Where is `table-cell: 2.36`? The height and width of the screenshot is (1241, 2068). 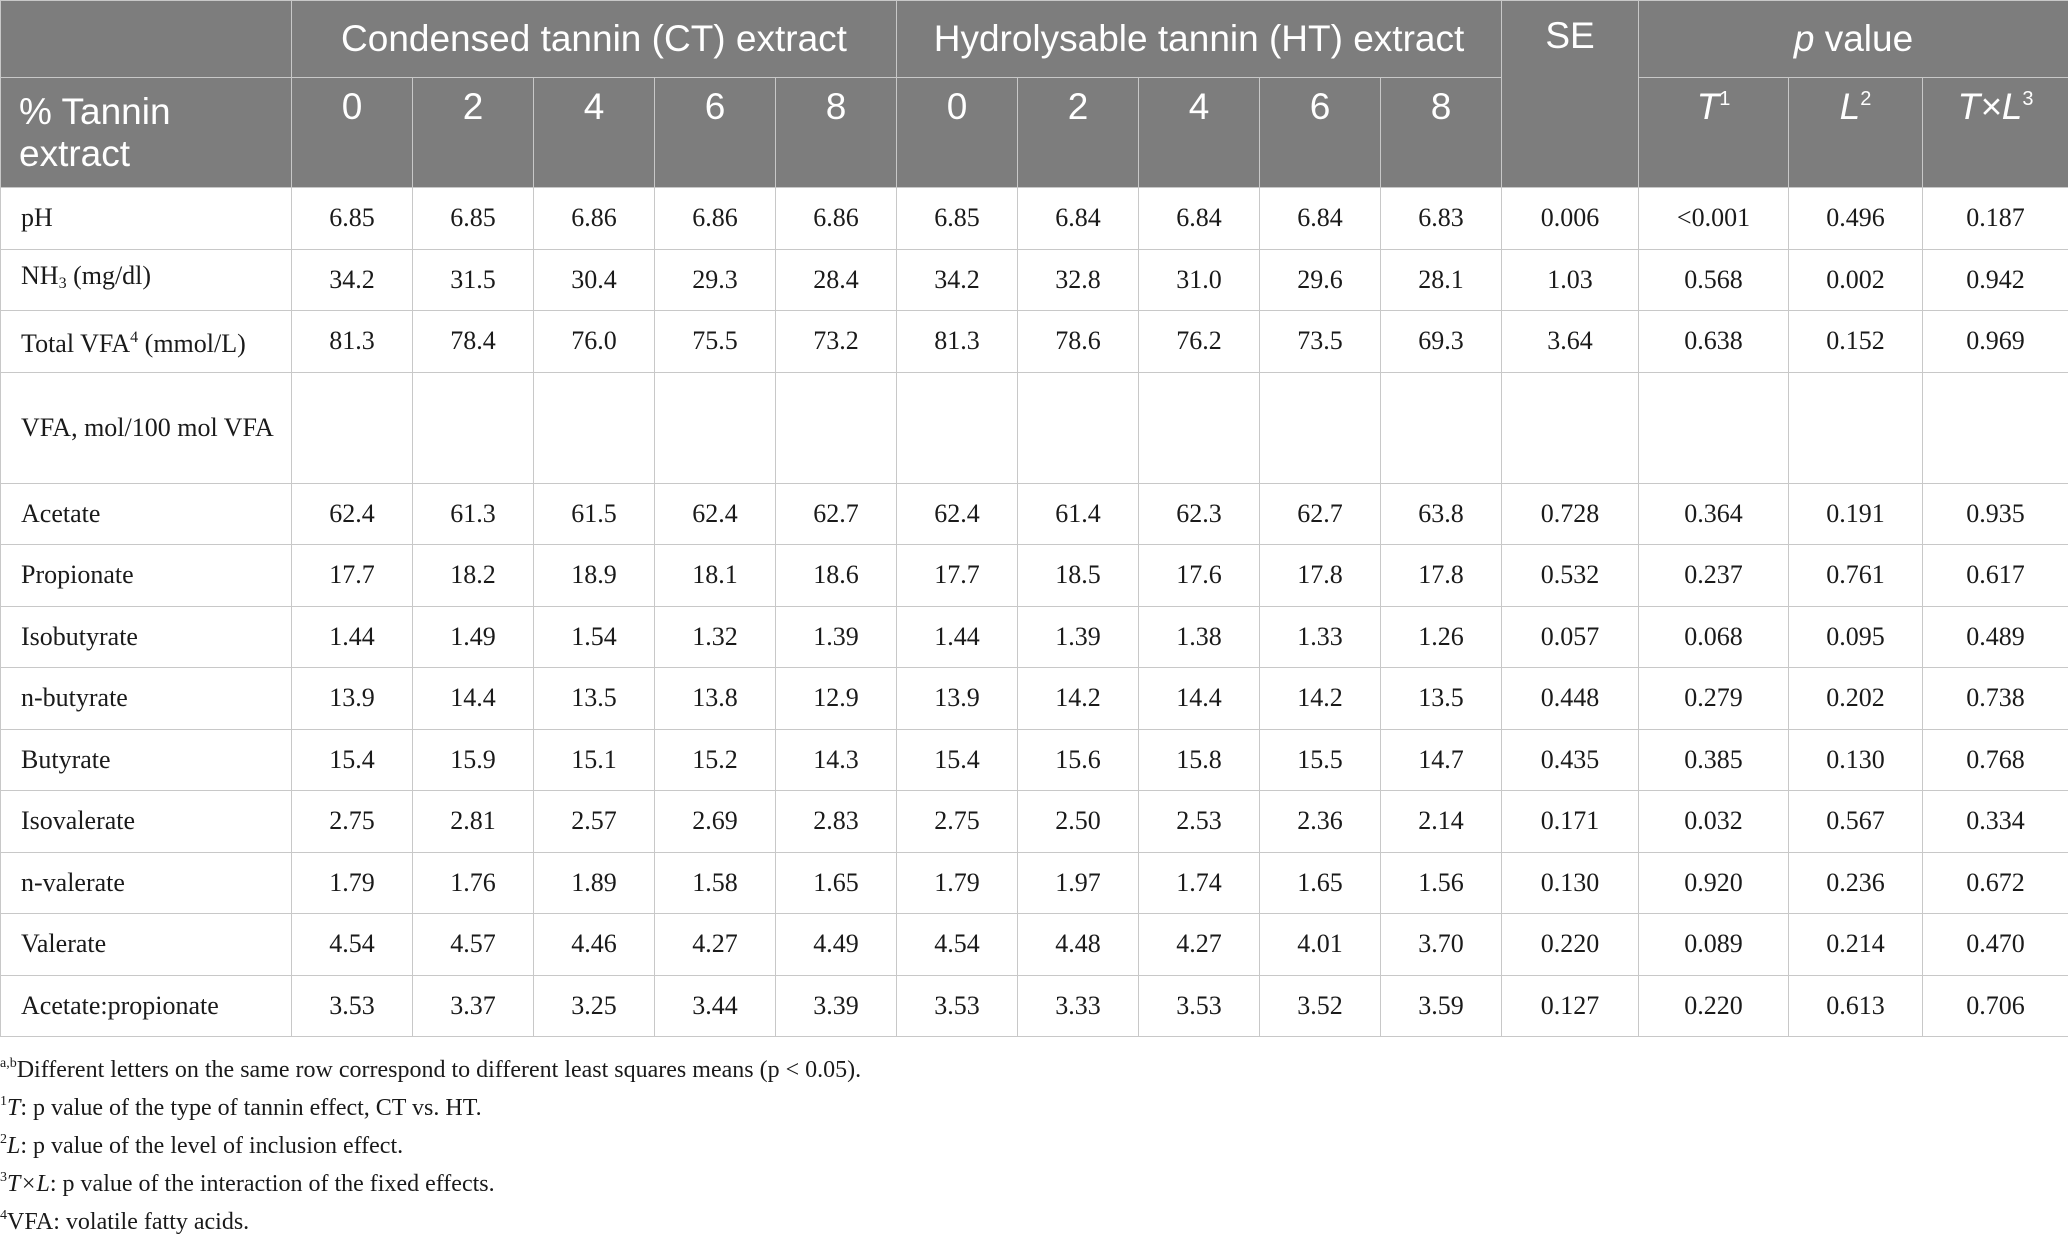 table-cell: 2.36 is located at coordinates (1320, 821).